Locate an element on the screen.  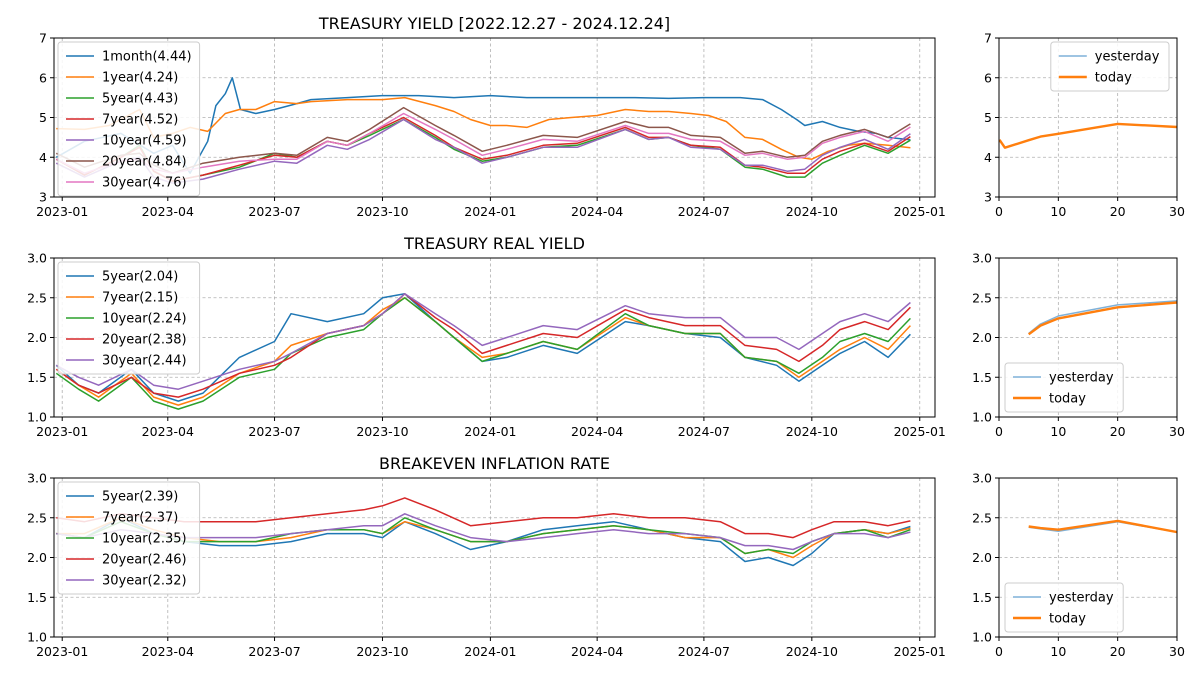
legend-label: 7year(4.52) is located at coordinates (140, 120).